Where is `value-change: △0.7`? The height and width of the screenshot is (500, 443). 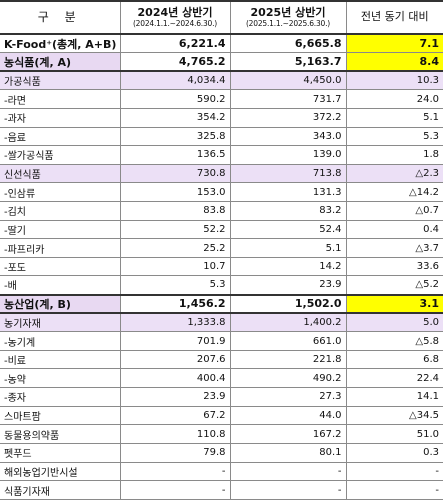 value-change: △0.7 is located at coordinates (394, 210).